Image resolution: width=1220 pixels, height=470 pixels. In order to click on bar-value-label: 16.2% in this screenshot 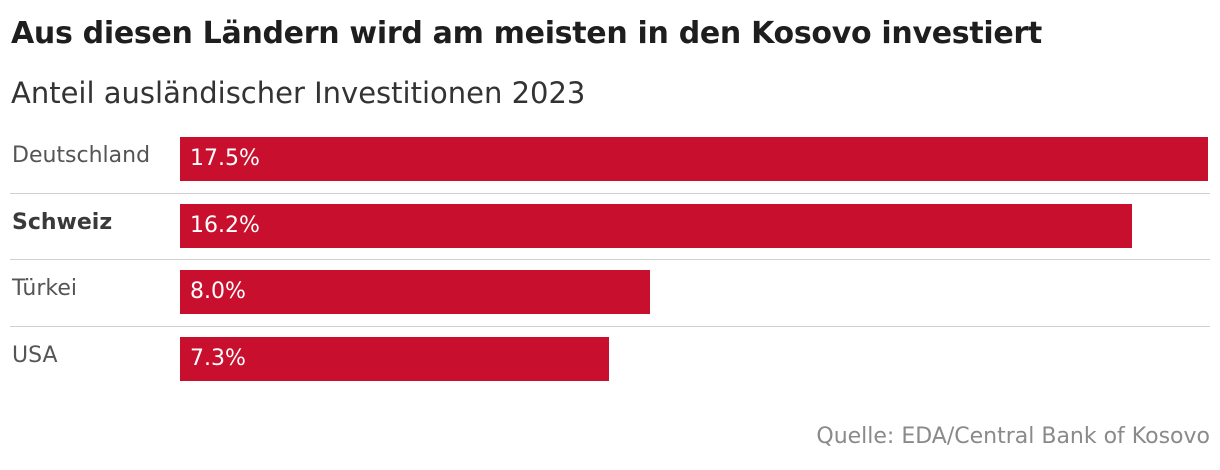, I will do `click(225, 225)`.